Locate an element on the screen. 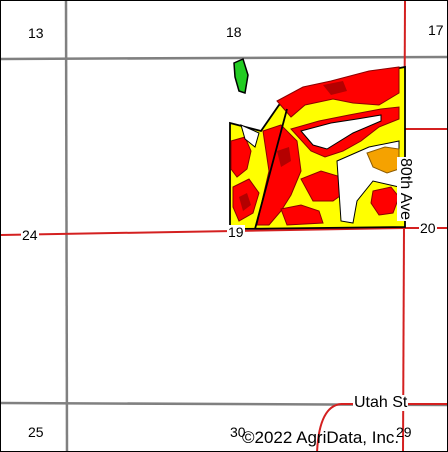 This screenshot has height=452, width=448. section-number-19: 19 is located at coordinates (236, 232).